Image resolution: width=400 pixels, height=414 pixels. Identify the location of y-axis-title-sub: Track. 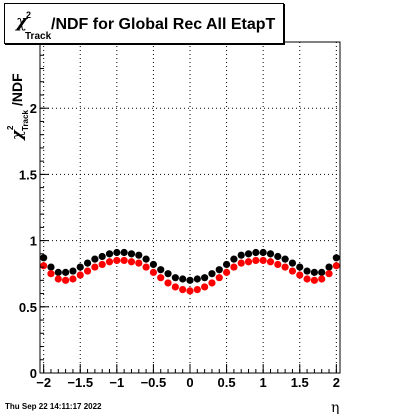
(25, 120).